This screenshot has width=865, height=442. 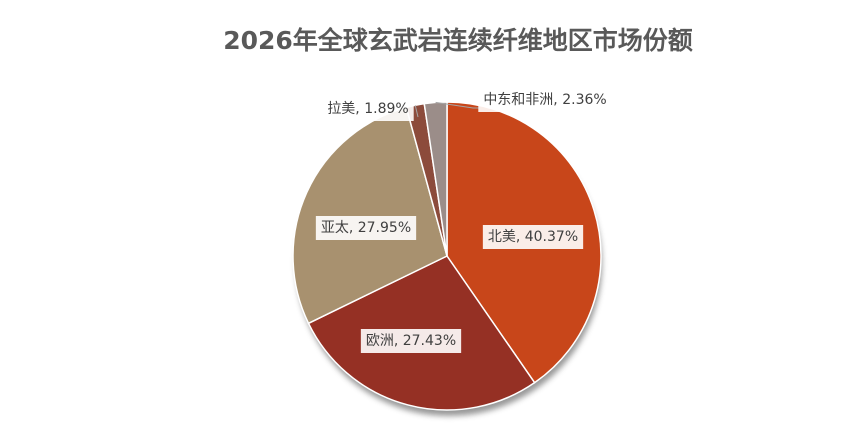 What do you see at coordinates (458, 40) in the screenshot?
I see `chart-title: 2026年全球玄武岩连续纤维地区市场份额` at bounding box center [458, 40].